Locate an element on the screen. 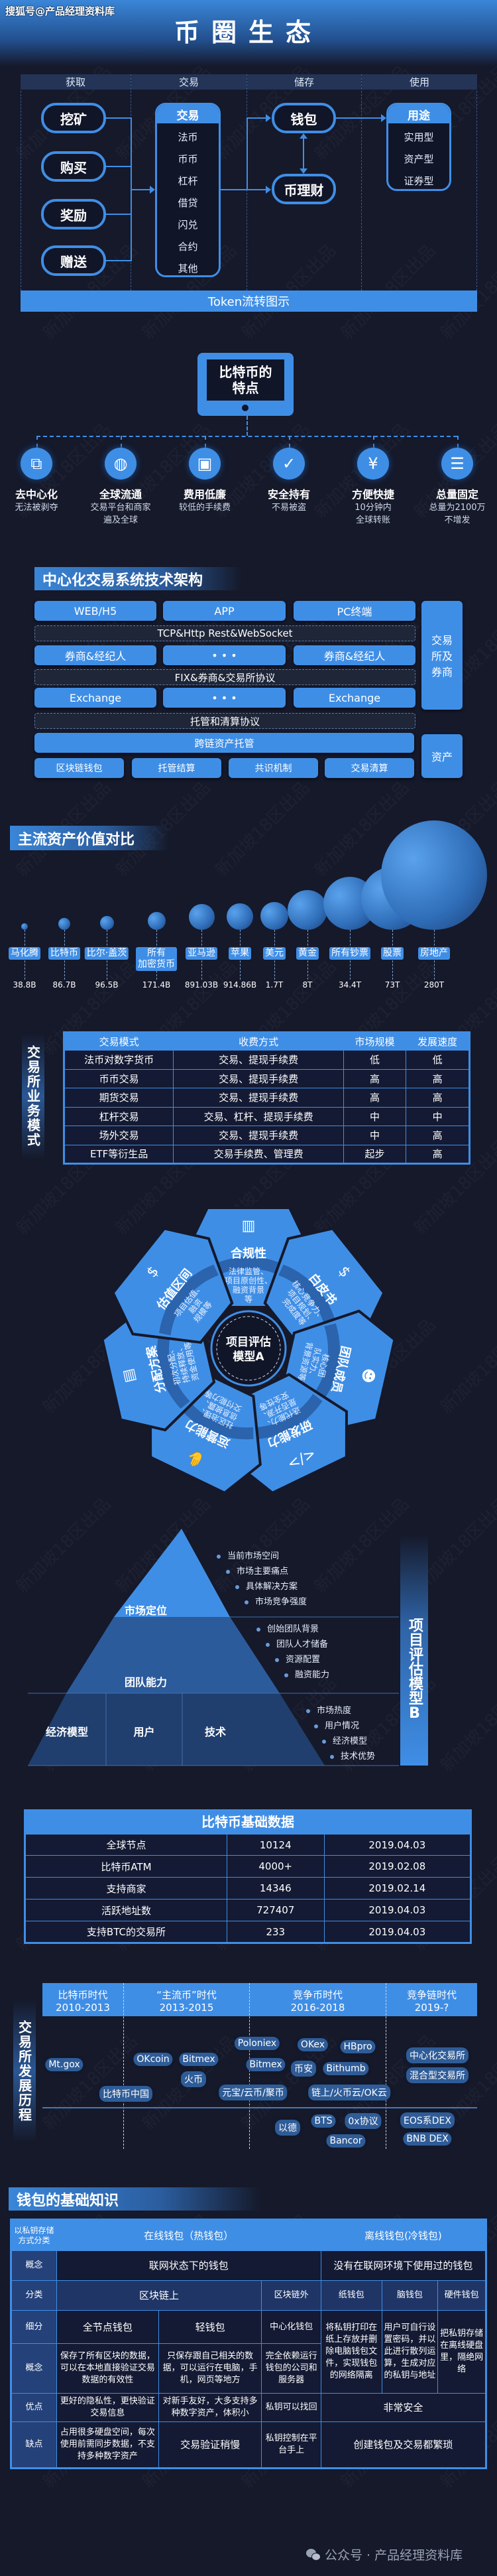 The height and width of the screenshot is (2576, 497). bullet-item: 经济模型 is located at coordinates (344, 1740).